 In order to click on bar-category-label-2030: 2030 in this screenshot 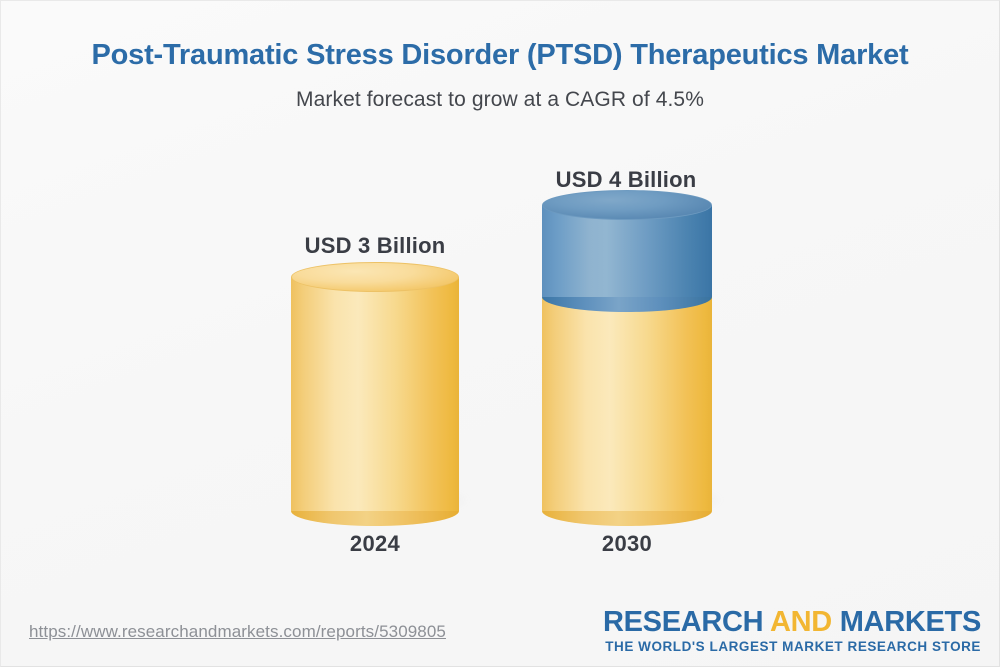, I will do `click(627, 543)`.